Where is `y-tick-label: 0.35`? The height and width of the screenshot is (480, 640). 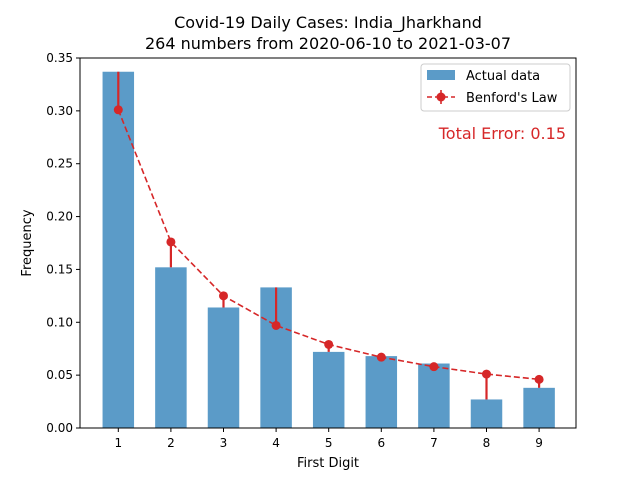
y-tick-label: 0.35 is located at coordinates (59, 58).